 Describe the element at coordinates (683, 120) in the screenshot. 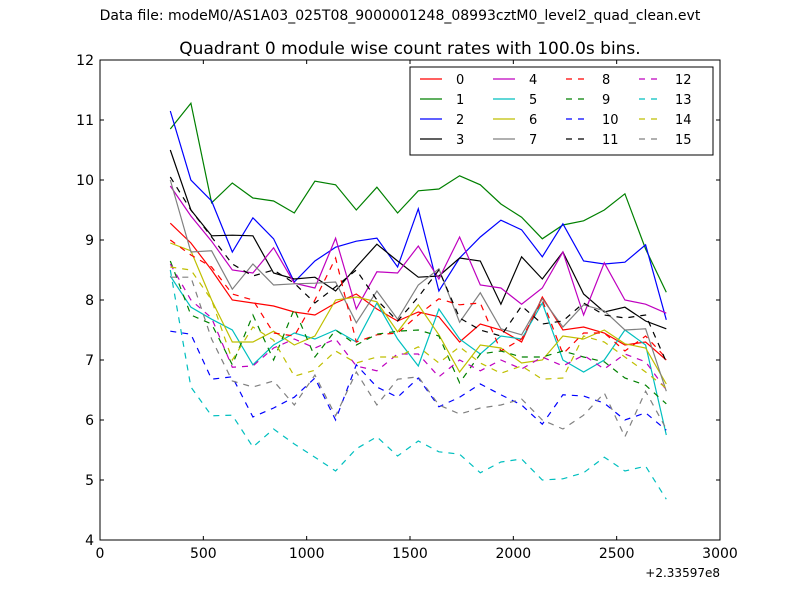

I see `legend-label-14: 14` at that location.